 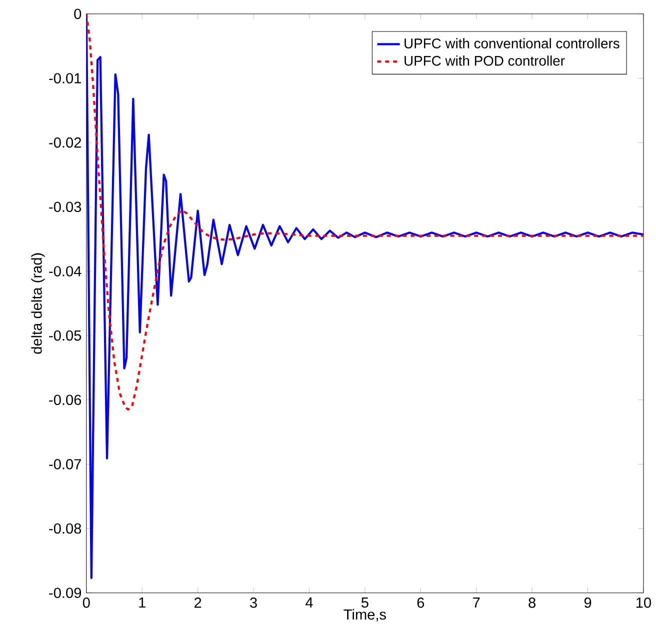 What do you see at coordinates (78, 14) in the screenshot?
I see `y-tick-label: 0` at bounding box center [78, 14].